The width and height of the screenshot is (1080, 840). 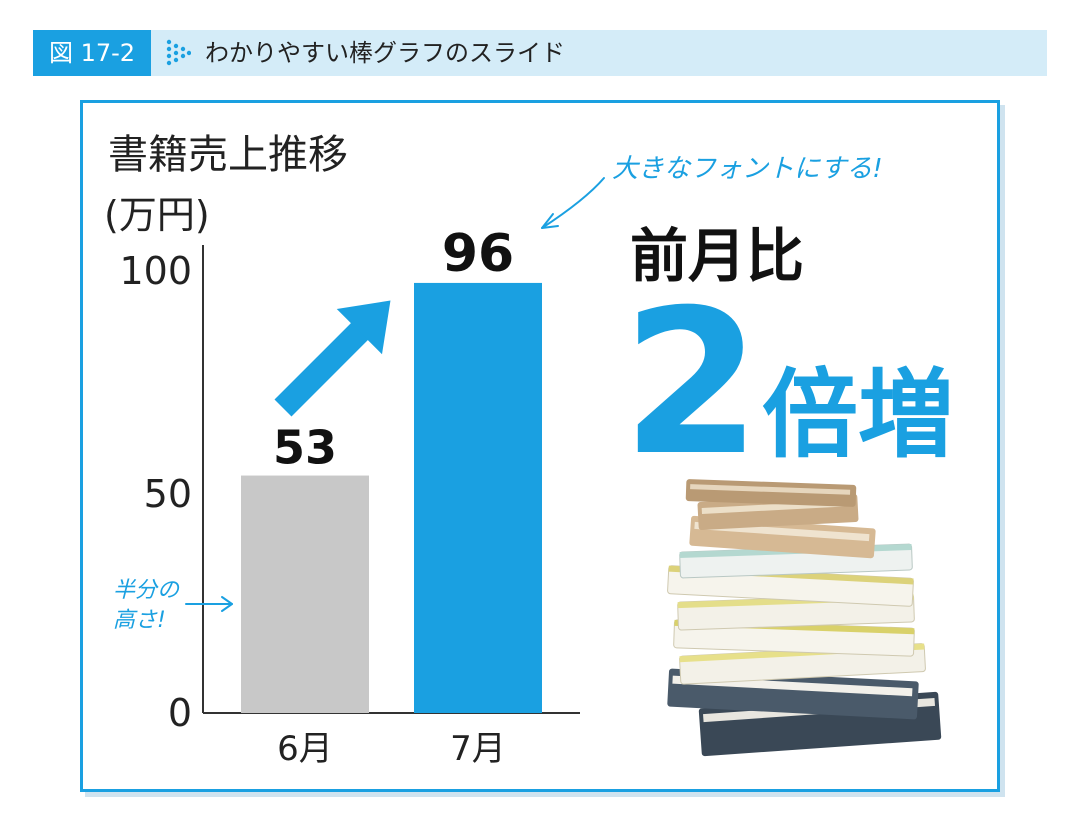 What do you see at coordinates (305, 448) in the screenshot?
I see `bar-value-label: 53` at bounding box center [305, 448].